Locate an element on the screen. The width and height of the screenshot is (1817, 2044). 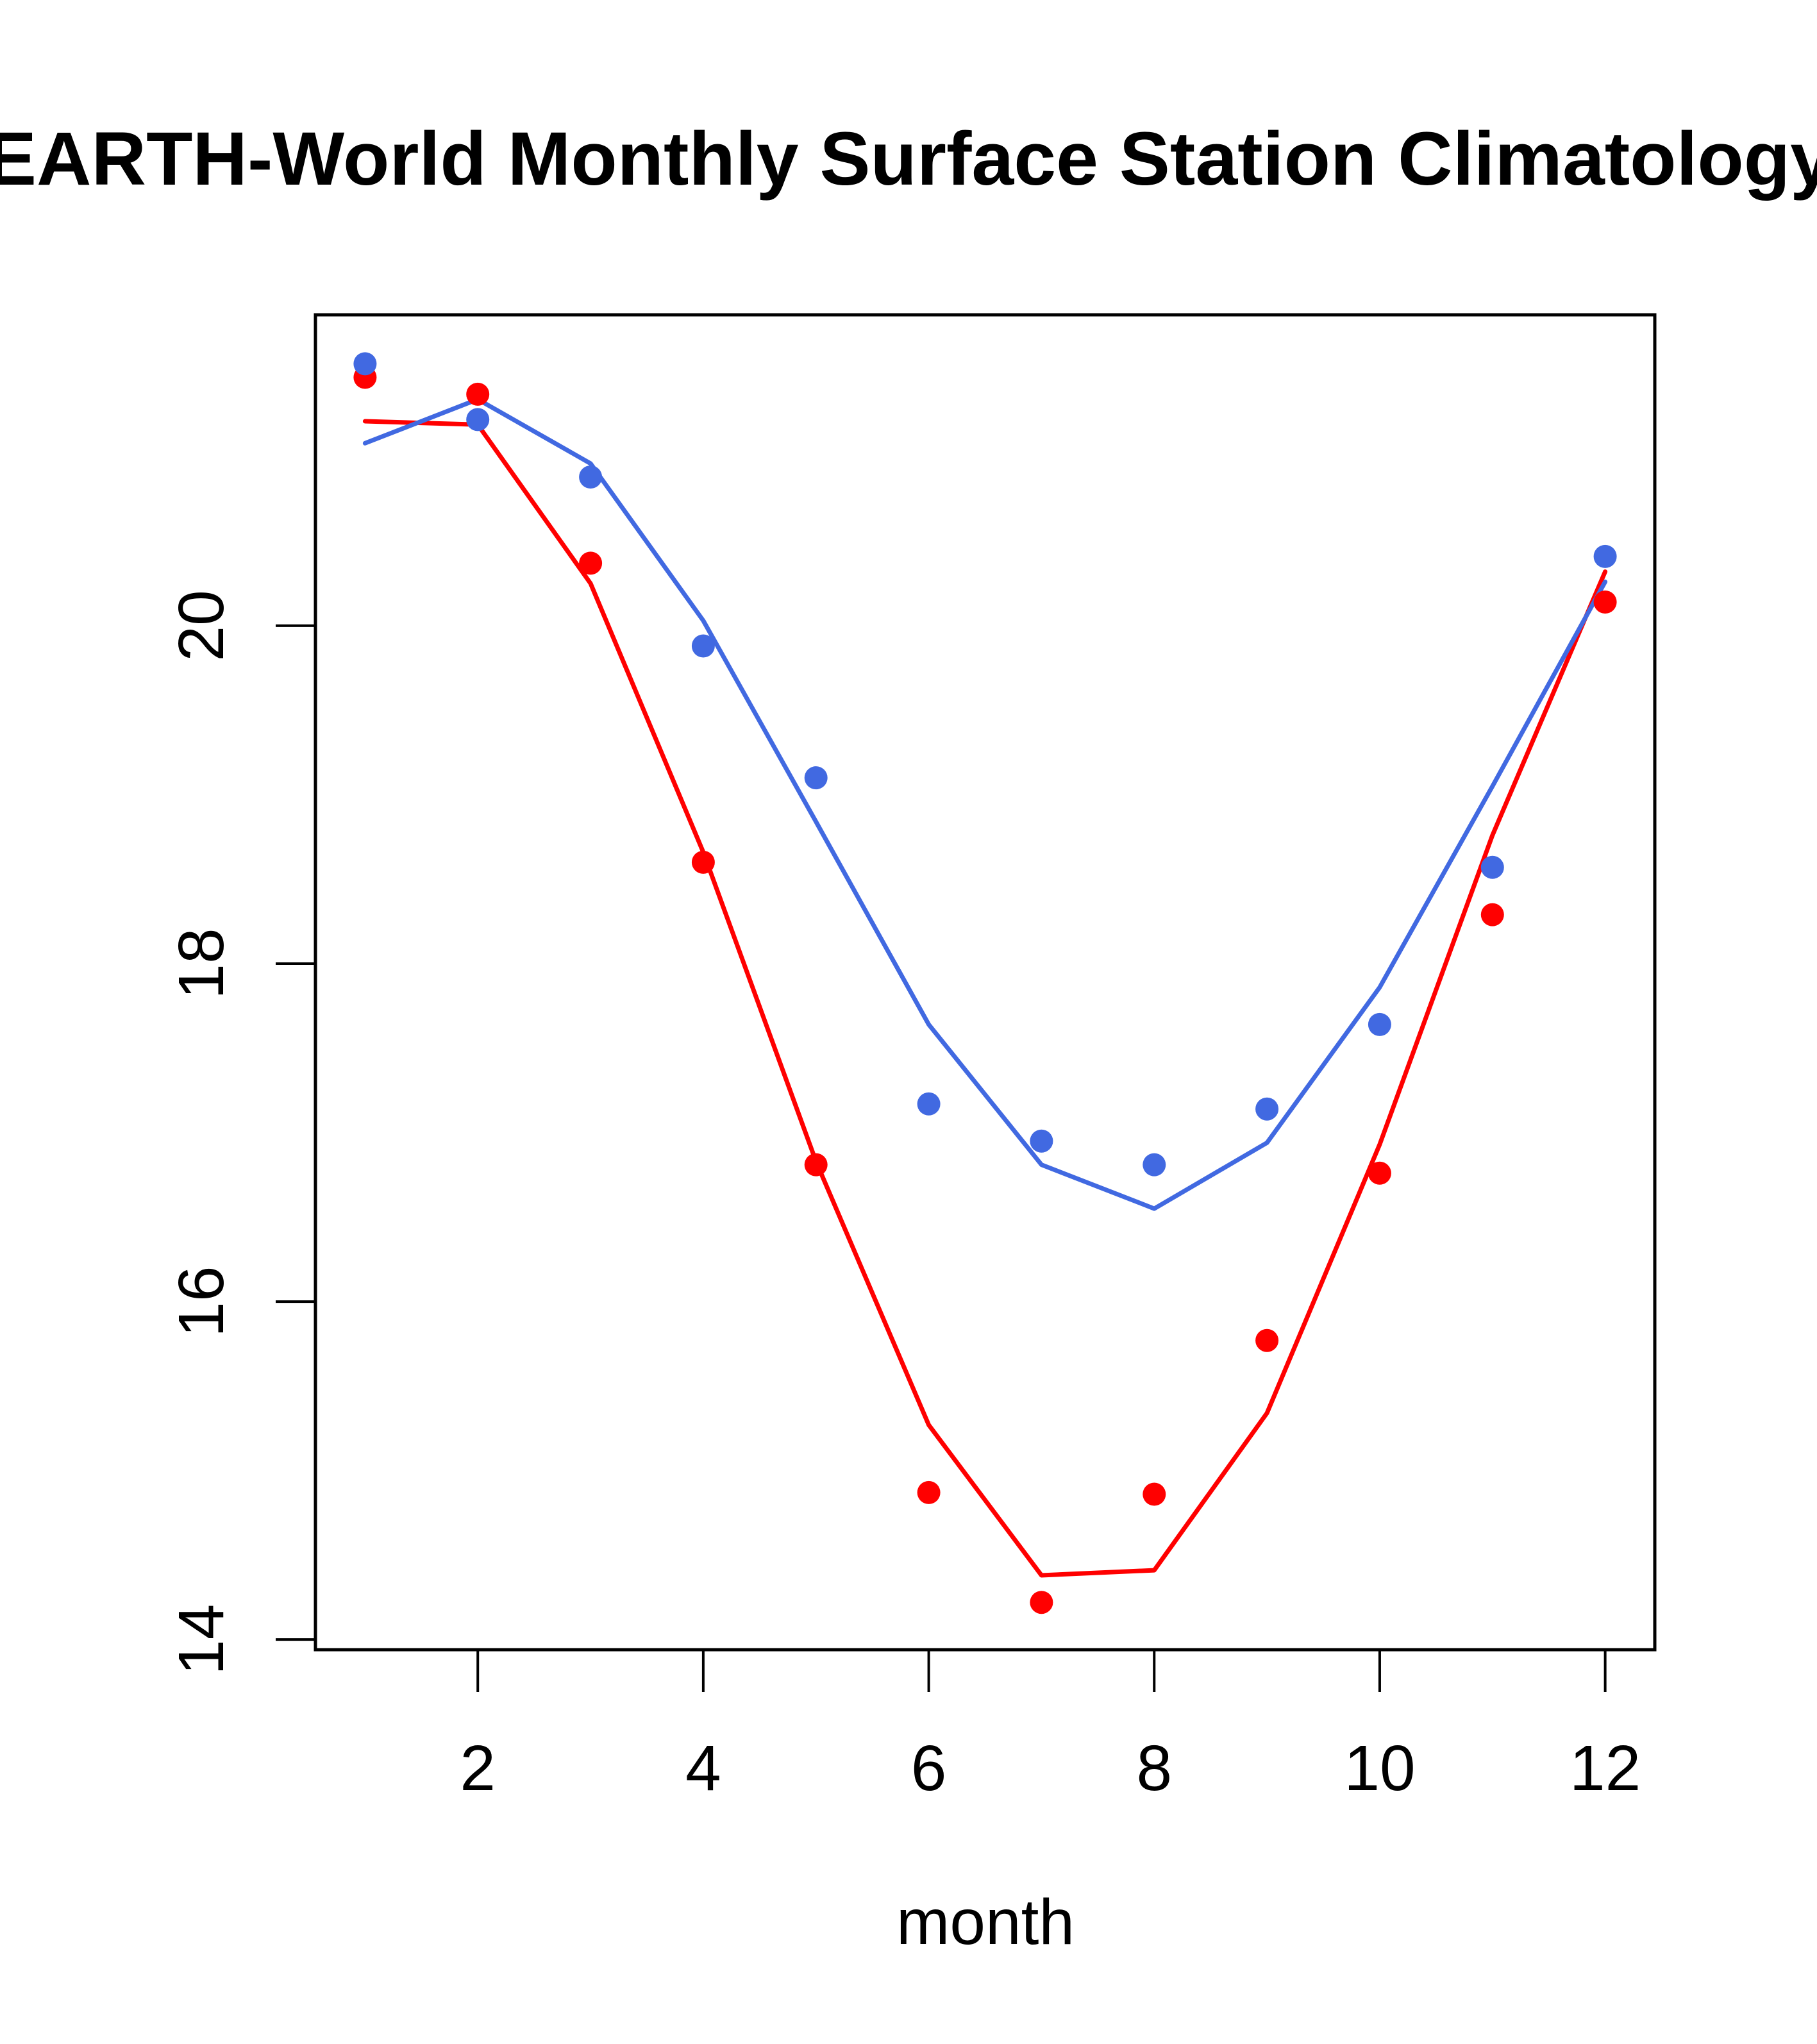
x-tick-label-10: 10 is located at coordinates (1379, 1768).